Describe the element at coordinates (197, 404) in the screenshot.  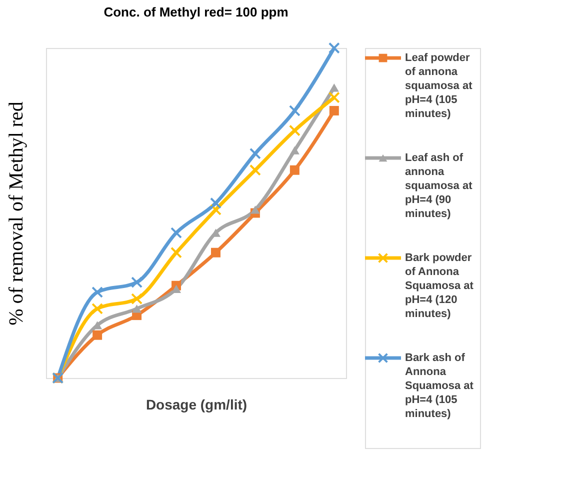
I see `x-axis-title: Dosage (gm/lit)` at that location.